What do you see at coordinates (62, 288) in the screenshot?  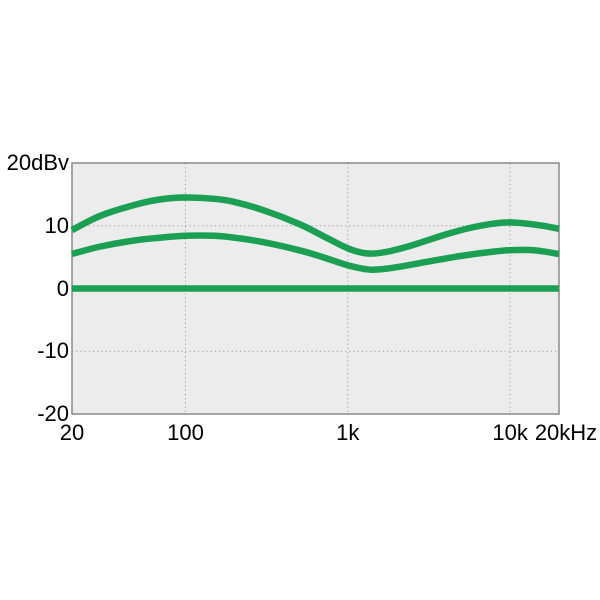 I see `y-tick-label-0: 0` at bounding box center [62, 288].